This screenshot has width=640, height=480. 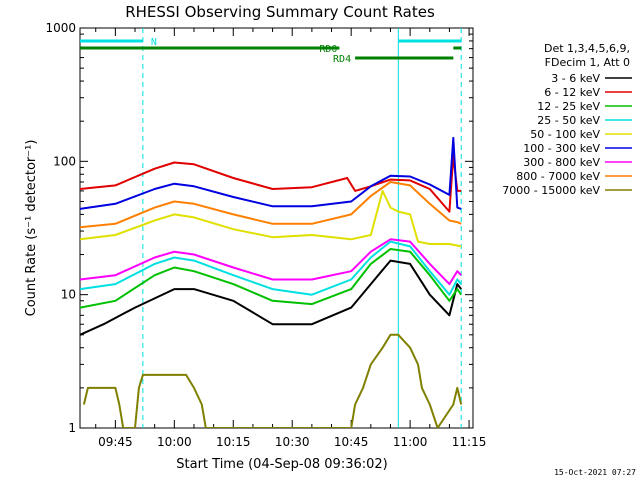 What do you see at coordinates (154, 42) in the screenshot?
I see `flag-label: N` at bounding box center [154, 42].